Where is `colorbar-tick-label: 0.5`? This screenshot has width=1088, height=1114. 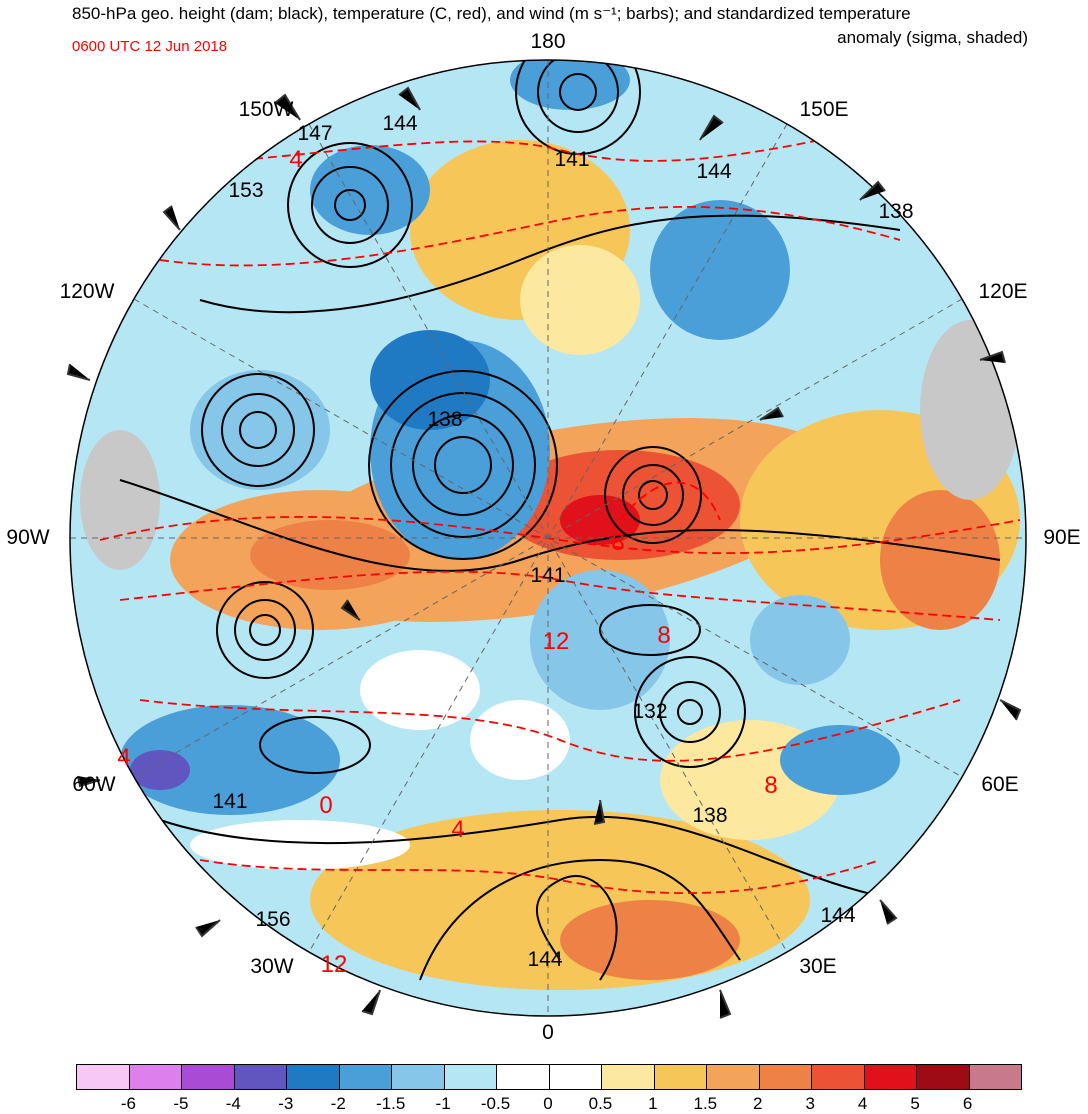 colorbar-tick-label: 0.5 is located at coordinates (600, 1103).